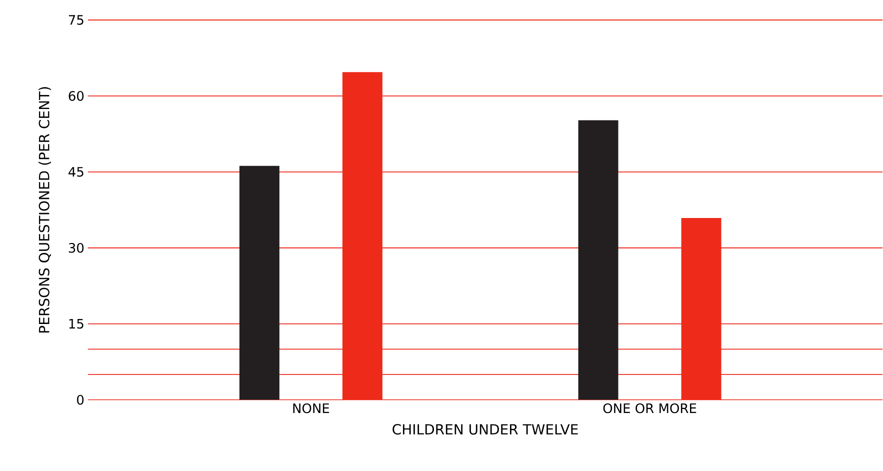  Describe the element at coordinates (80, 400) in the screenshot. I see `y-tick-label: 0` at that location.